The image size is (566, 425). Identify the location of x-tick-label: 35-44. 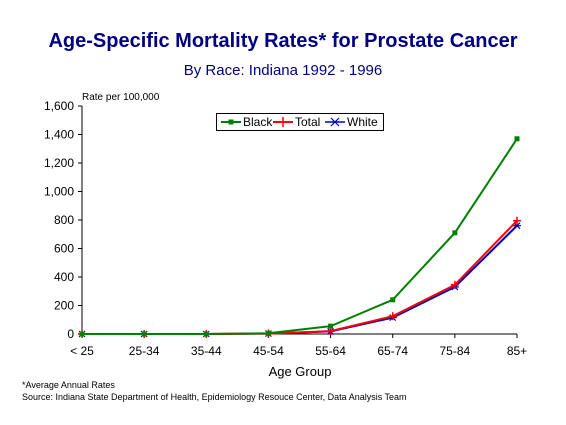
(206, 351).